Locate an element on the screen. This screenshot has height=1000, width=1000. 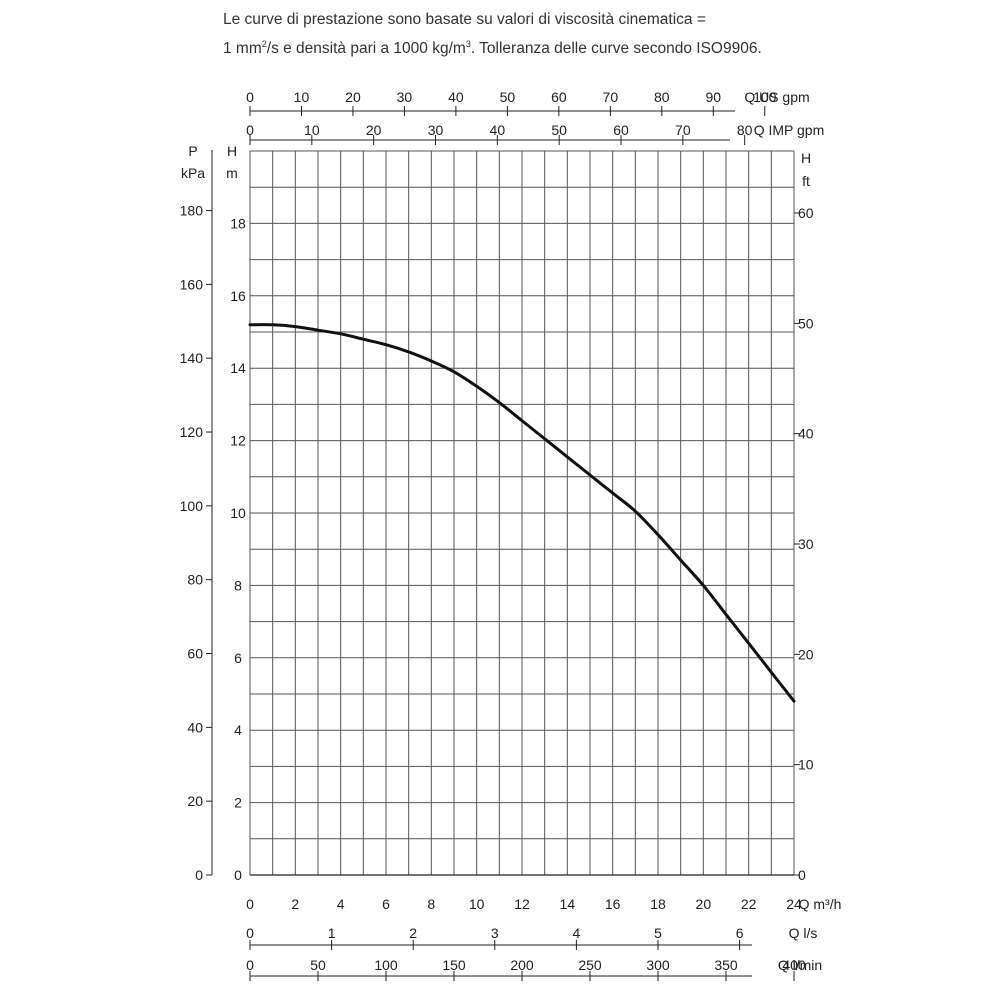
x-tick-label-lmin: 250 is located at coordinates (590, 965).